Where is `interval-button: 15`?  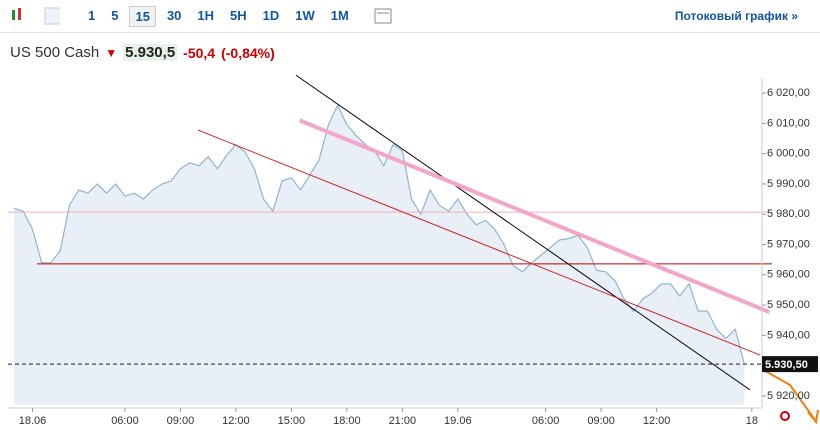
interval-button: 15 is located at coordinates (142, 16).